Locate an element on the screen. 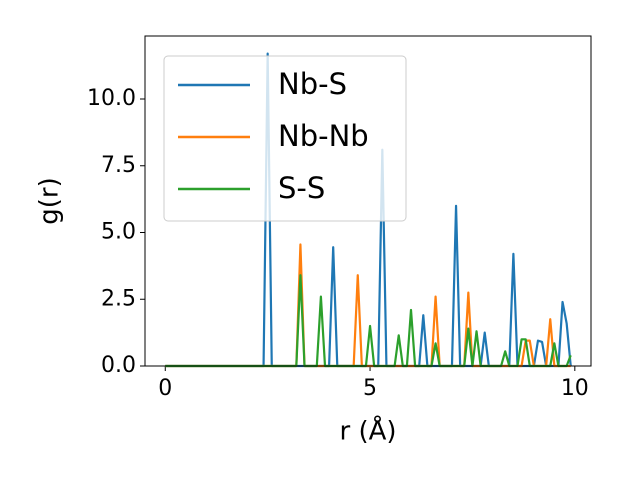  x-tick-label: 0 is located at coordinates (165, 388).